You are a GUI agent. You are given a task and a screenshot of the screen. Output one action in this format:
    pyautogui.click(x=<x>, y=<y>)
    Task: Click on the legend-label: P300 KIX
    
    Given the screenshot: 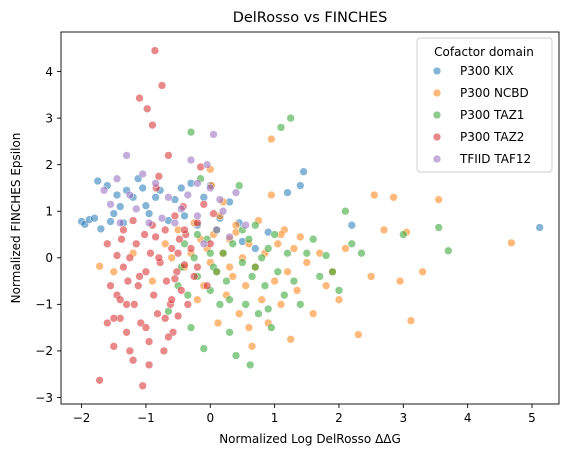 What is the action you would take?
    pyautogui.click(x=487, y=71)
    